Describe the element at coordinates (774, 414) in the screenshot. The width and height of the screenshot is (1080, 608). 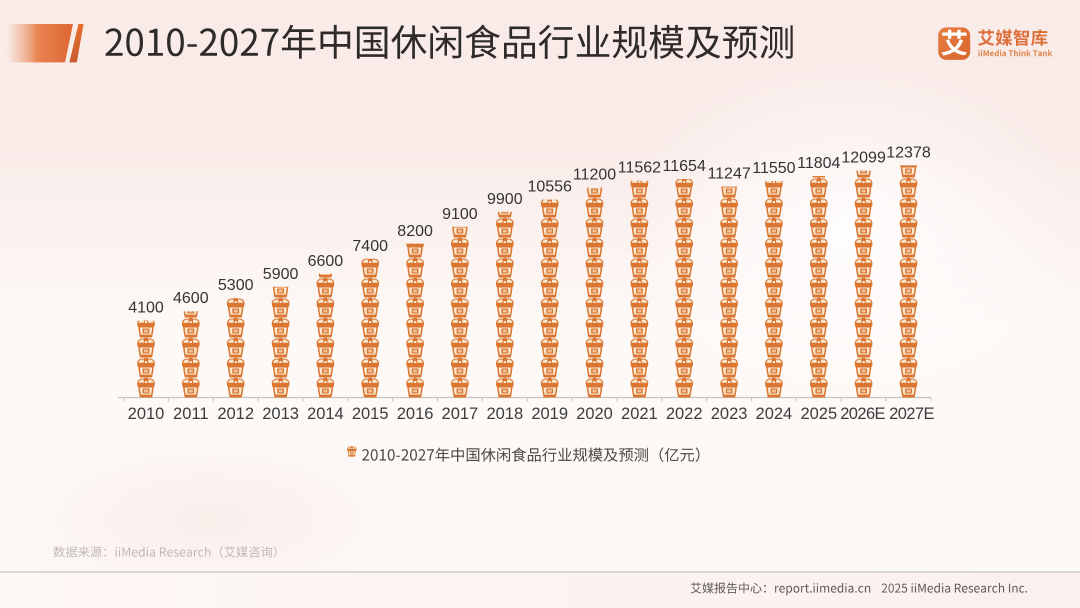
I see `svg-text: 2024` at that location.